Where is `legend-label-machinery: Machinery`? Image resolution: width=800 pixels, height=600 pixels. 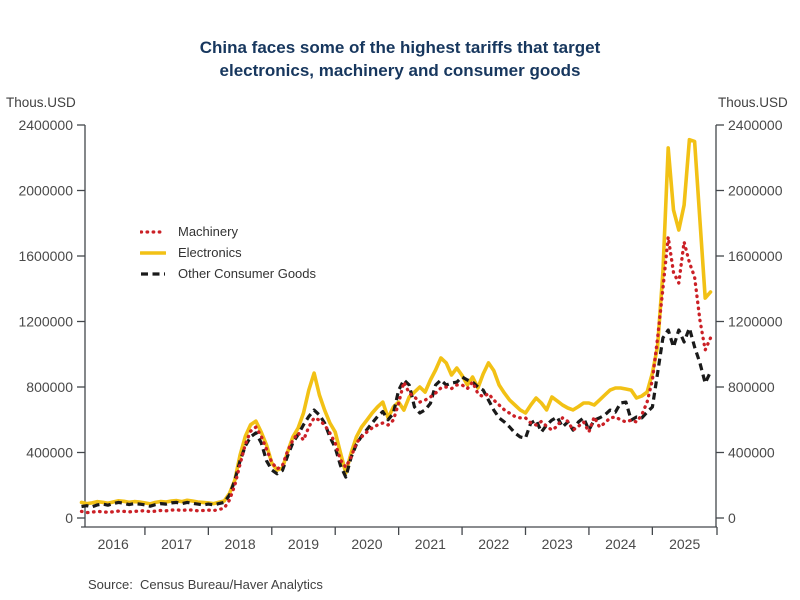 legend-label-machinery: Machinery is located at coordinates (208, 231).